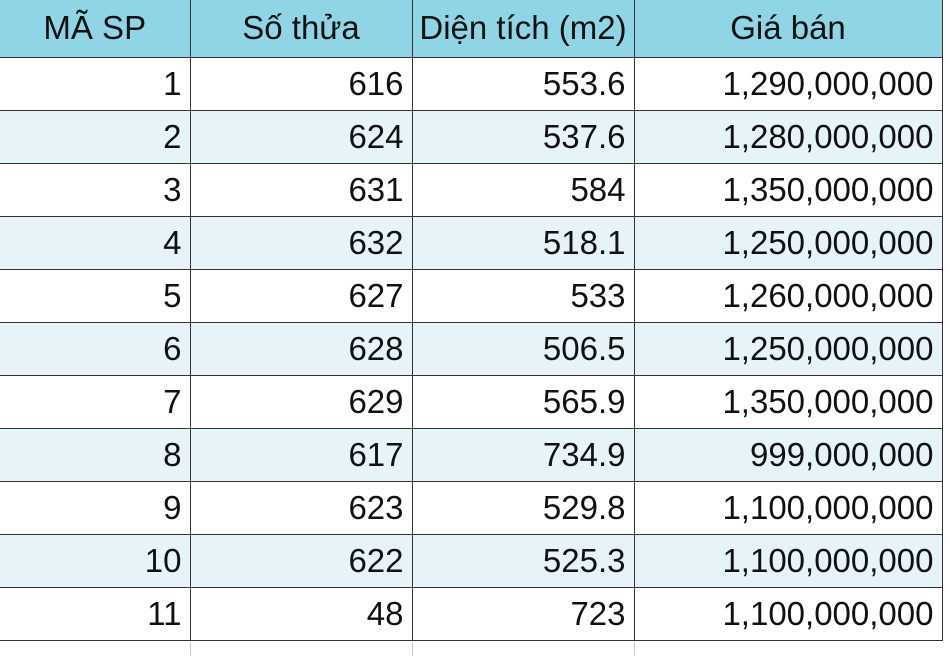 The width and height of the screenshot is (950, 656). What do you see at coordinates (301, 84) in the screenshot?
I see `cell-parcel-number: 616` at bounding box center [301, 84].